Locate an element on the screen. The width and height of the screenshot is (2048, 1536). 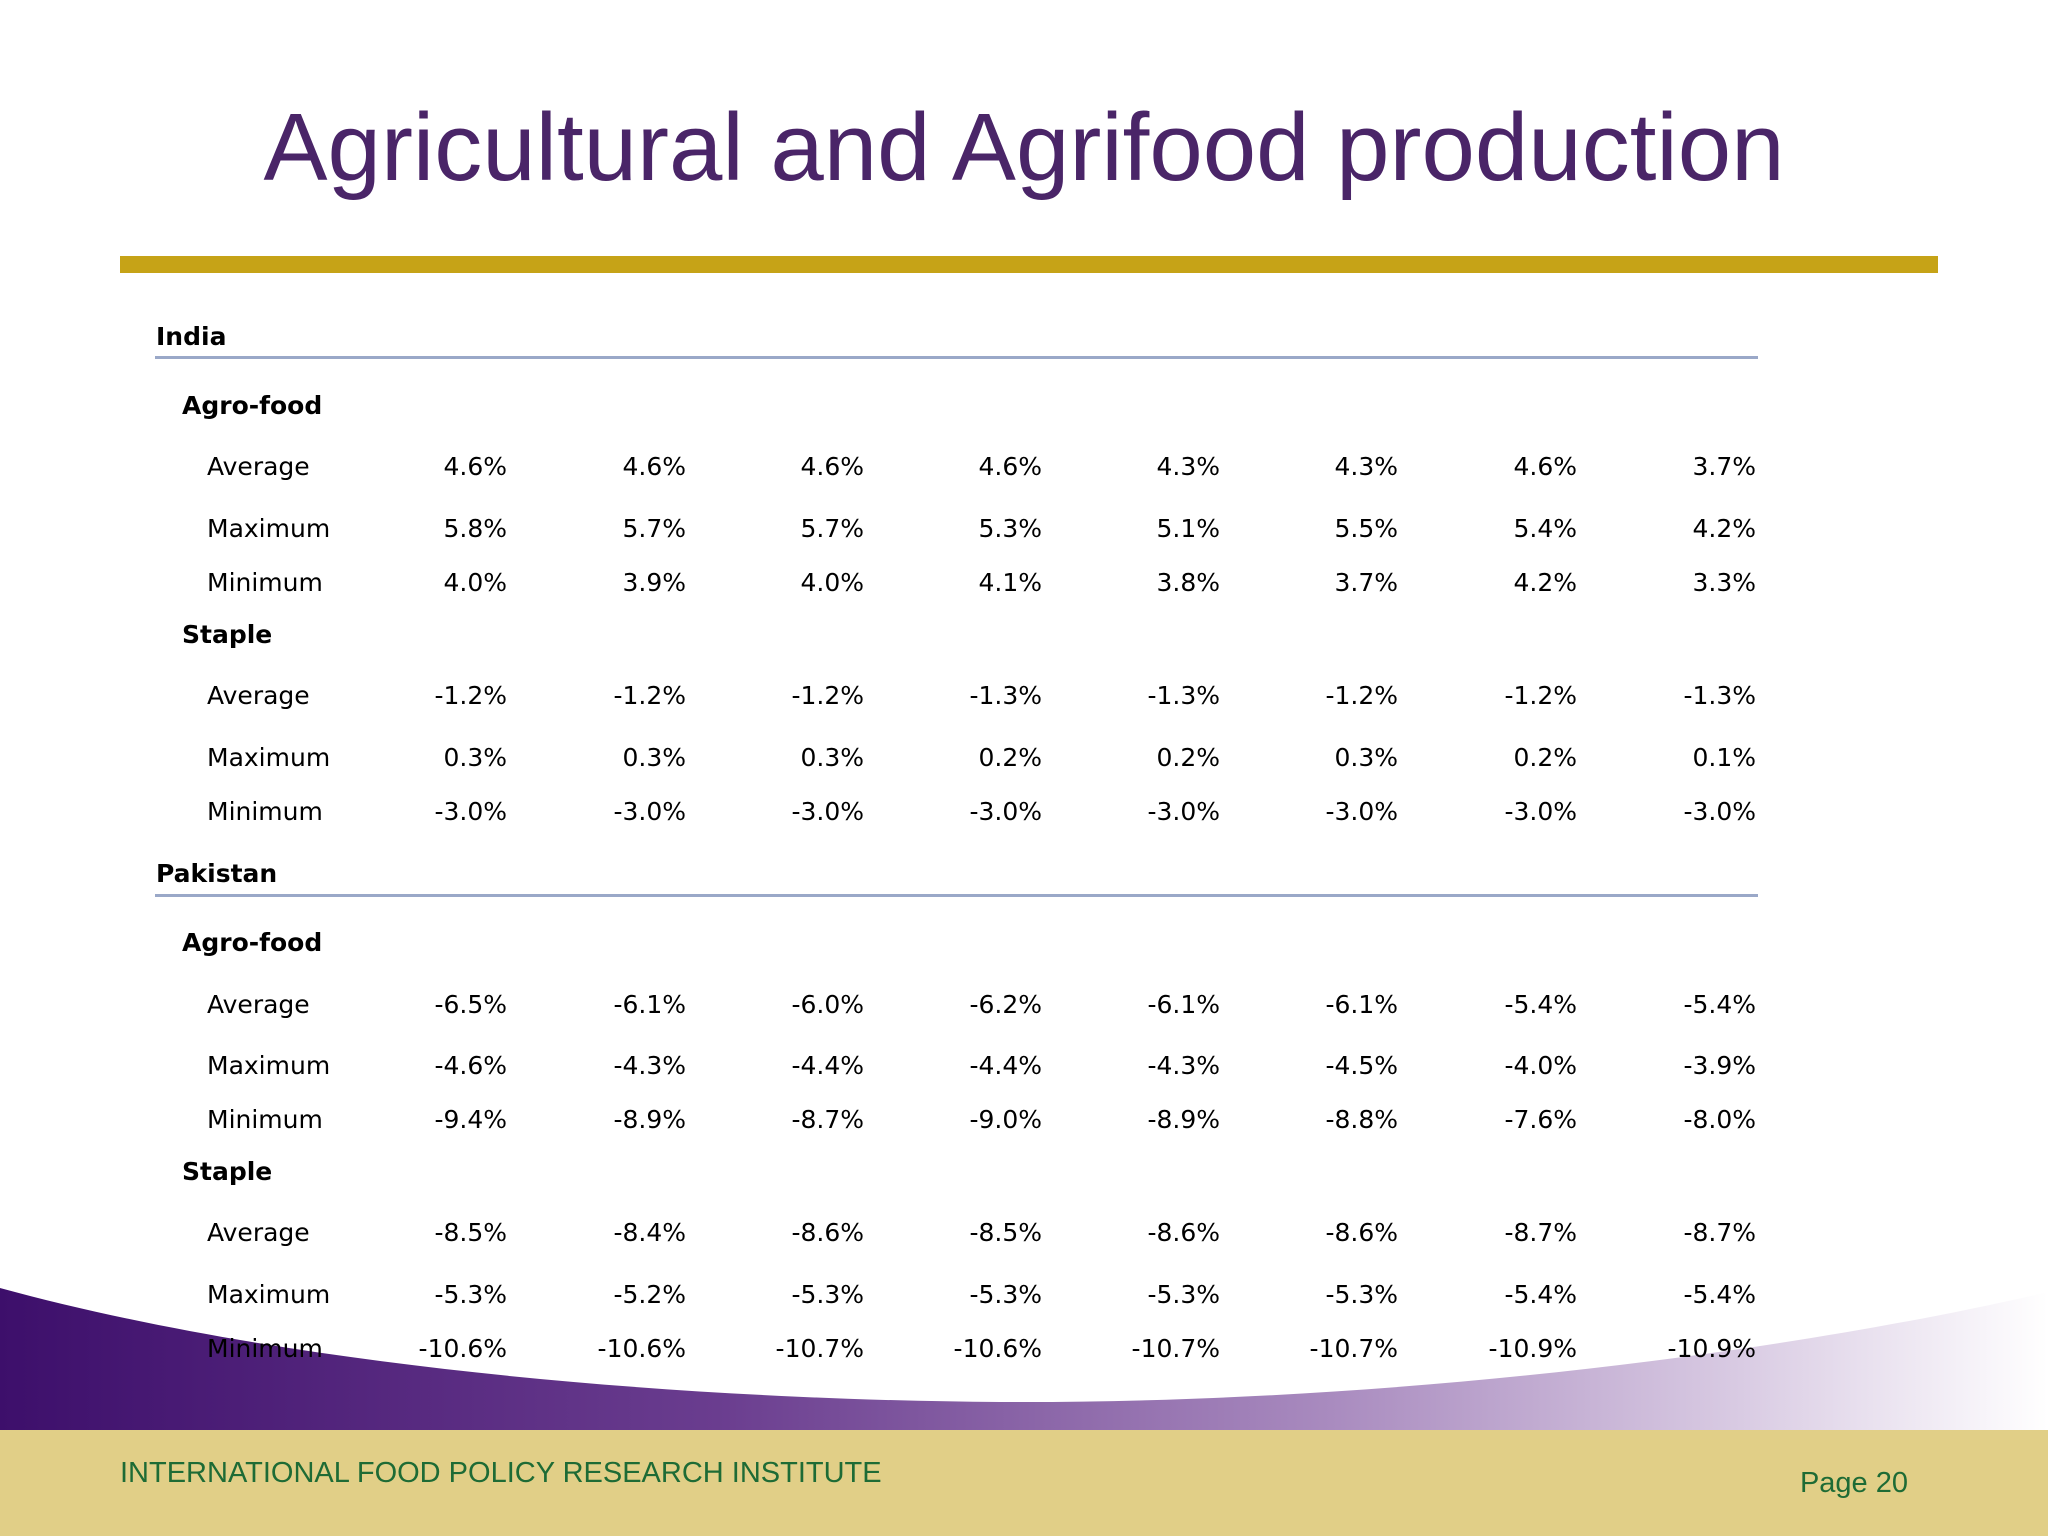
table-cell: 5.3% is located at coordinates (1010, 528).